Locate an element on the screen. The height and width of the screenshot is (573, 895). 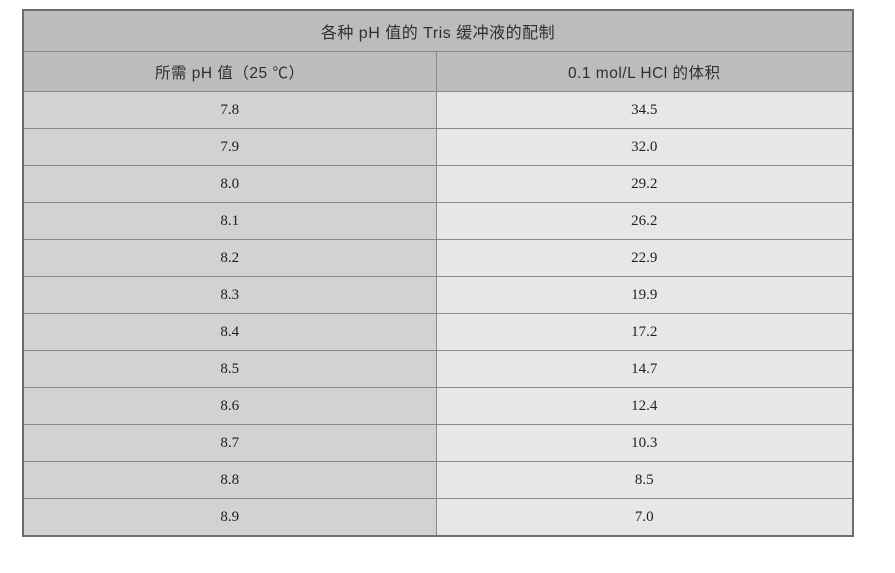
table-row: 7.8 34.5 is located at coordinates (438, 110).